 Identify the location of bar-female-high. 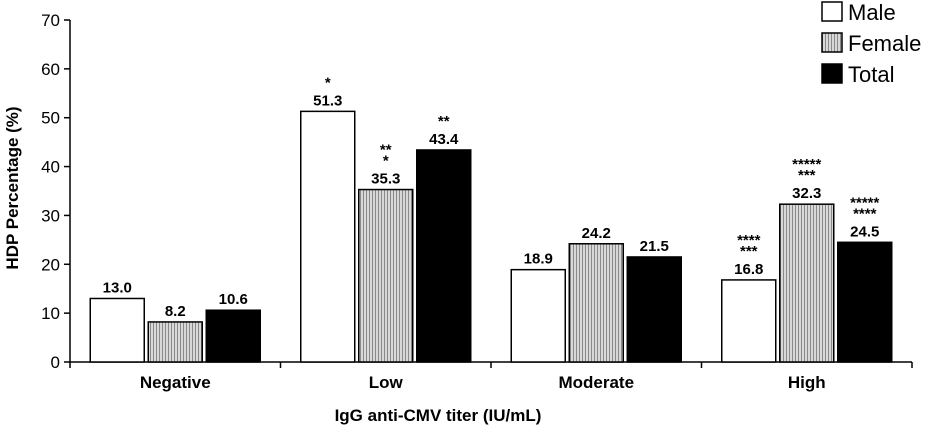
(807, 283).